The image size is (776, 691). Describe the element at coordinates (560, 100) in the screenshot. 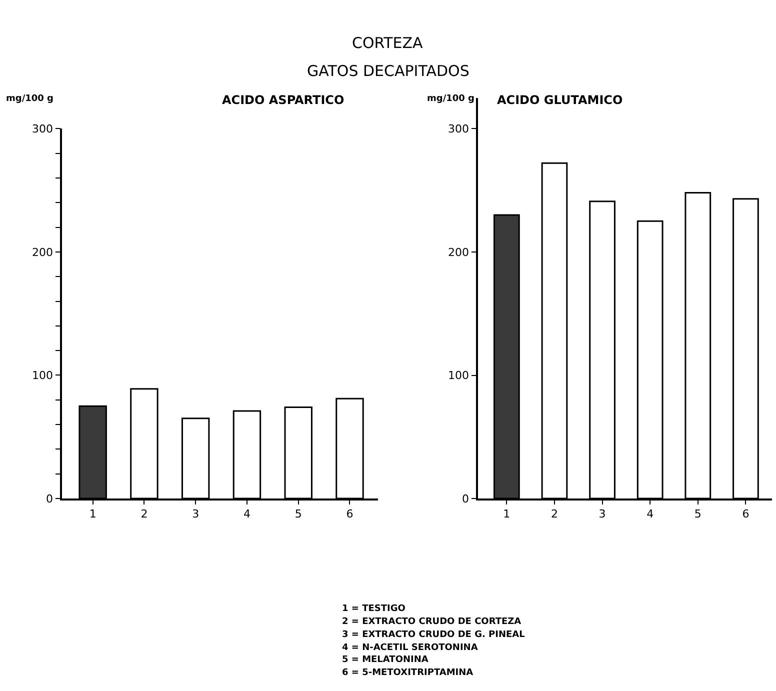

I see `chart-title: ACIDO GLUTAMICO` at that location.